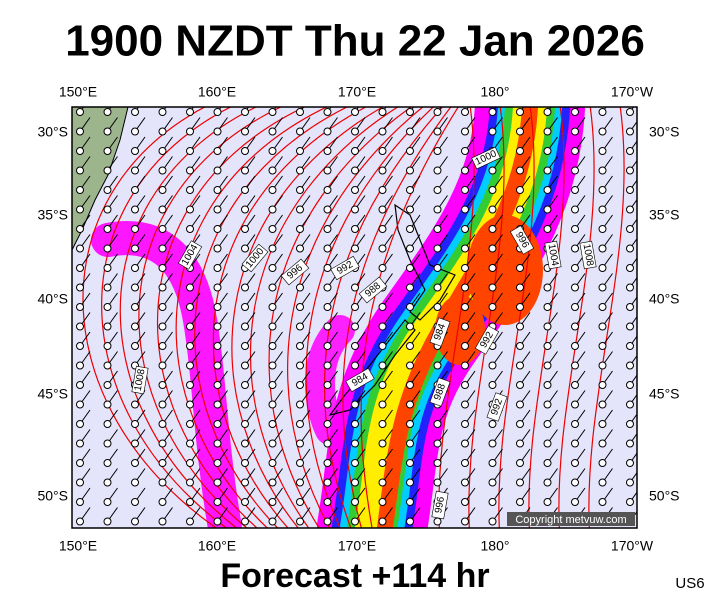 Image resolution: width=711 pixels, height=600 pixels. What do you see at coordinates (689, 583) in the screenshot?
I see `model-code: US6` at bounding box center [689, 583].